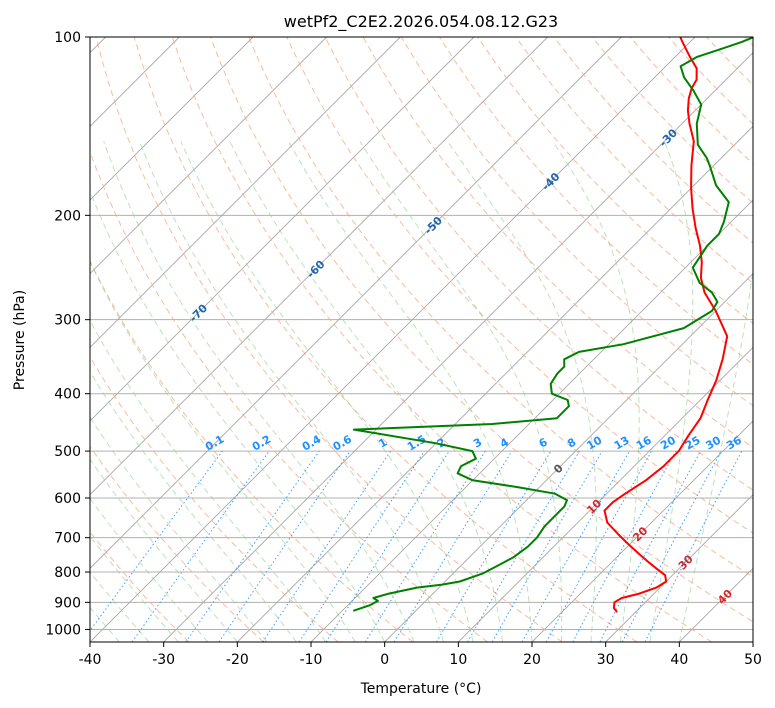  What do you see at coordinates (725, 597) in the screenshot?
I see `isotherm-label: 40` at bounding box center [725, 597].